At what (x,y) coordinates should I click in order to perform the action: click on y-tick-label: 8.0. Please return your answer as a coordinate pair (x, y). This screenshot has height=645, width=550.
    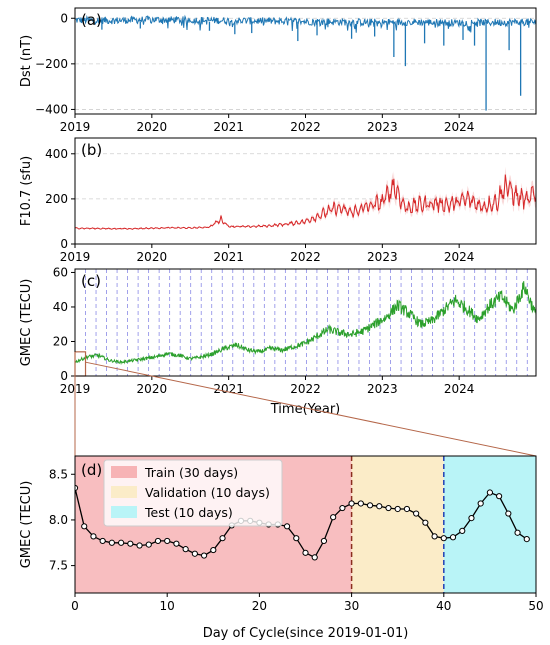
    Looking at the image, I should click on (58, 520).